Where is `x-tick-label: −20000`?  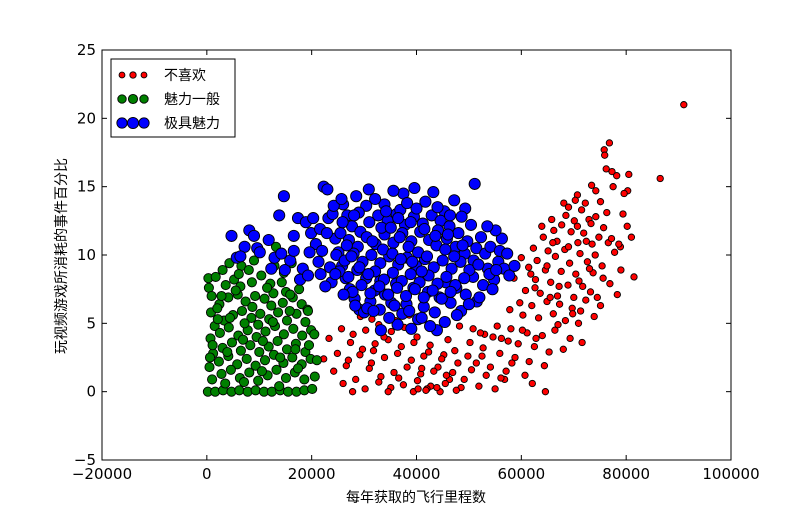 x-tick-label: −20000 is located at coordinates (102, 474).